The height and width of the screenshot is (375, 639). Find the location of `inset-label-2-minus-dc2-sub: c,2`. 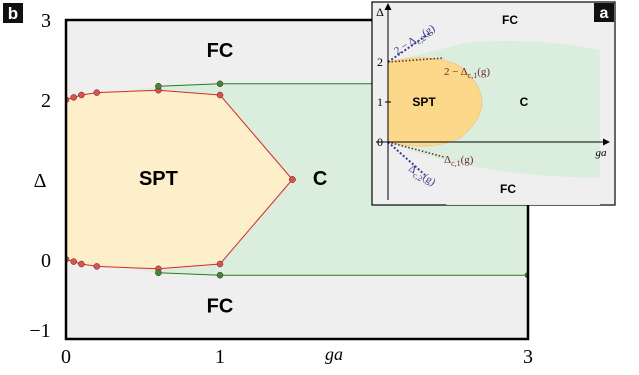

inset-label-2-minus-dc2-sub: c,2 is located at coordinates (421, 40).